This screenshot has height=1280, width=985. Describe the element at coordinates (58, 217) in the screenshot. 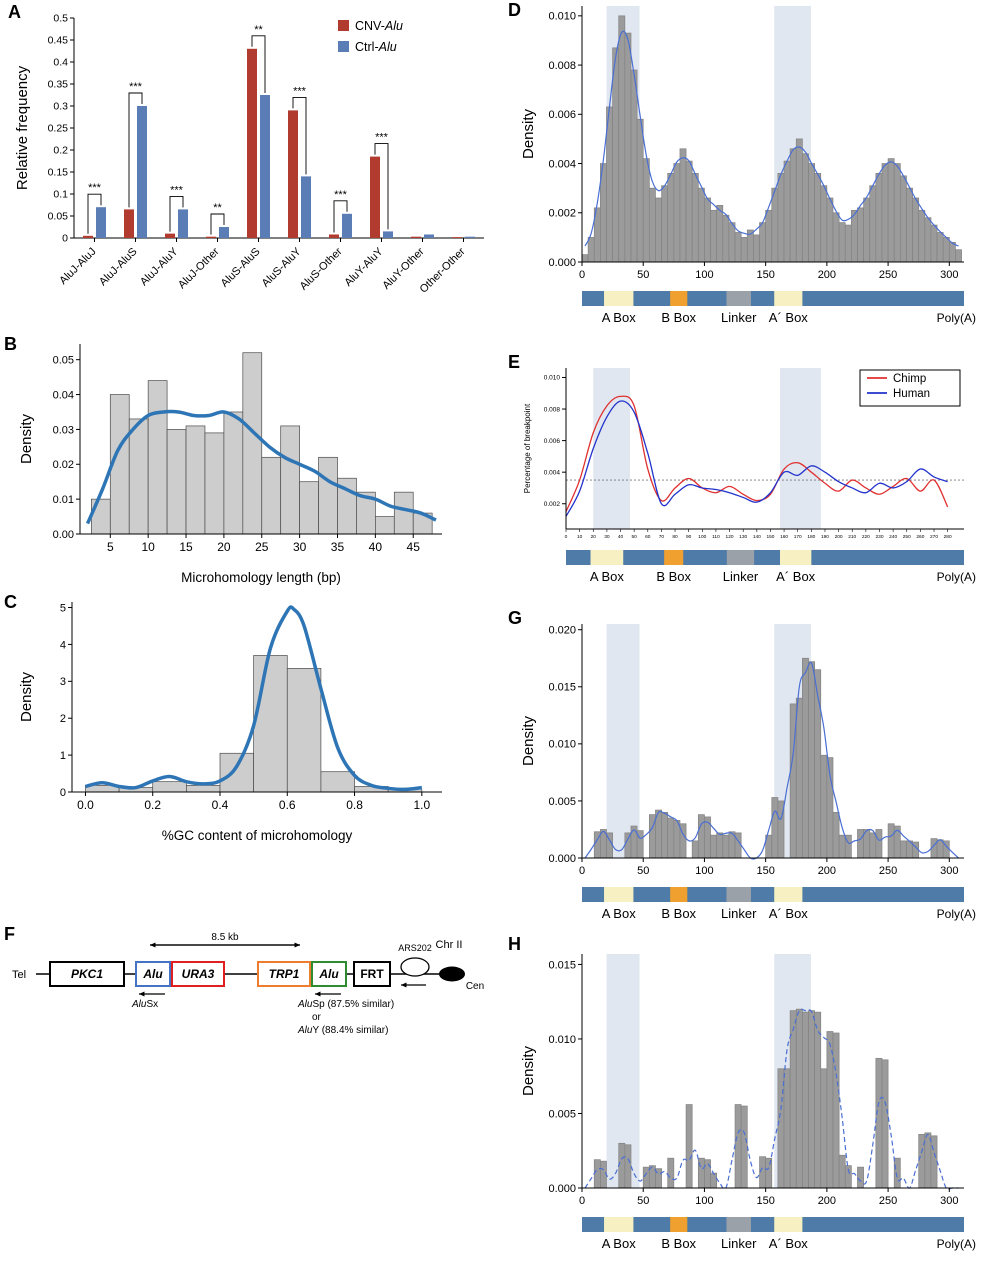

I see `svg-text: 0.05` at that location.